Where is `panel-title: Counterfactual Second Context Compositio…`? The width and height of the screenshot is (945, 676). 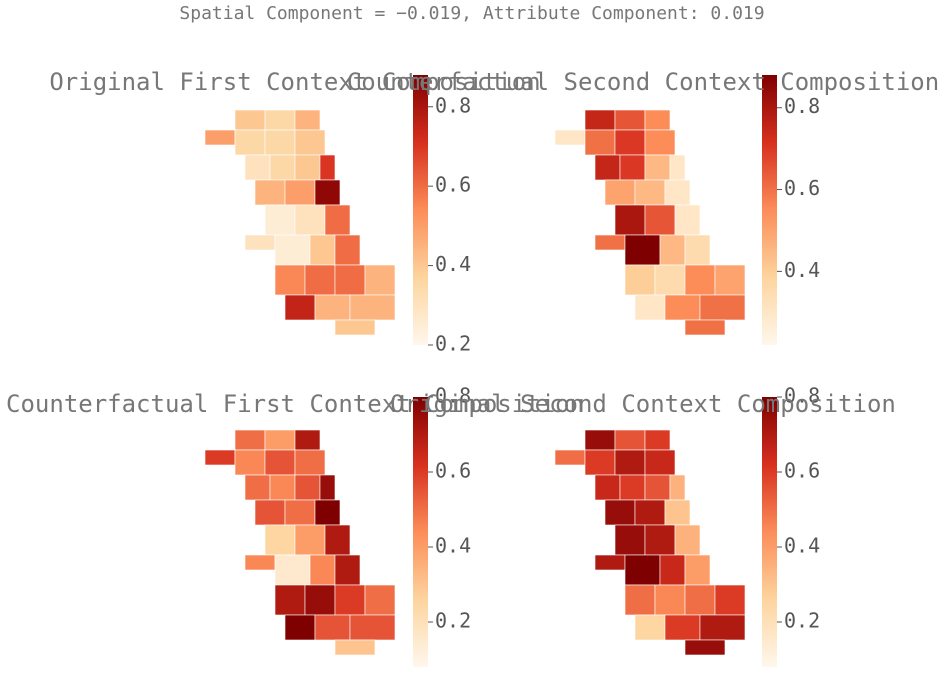
panel-title: Counterfactual Second Context Compositio… is located at coordinates (643, 82).